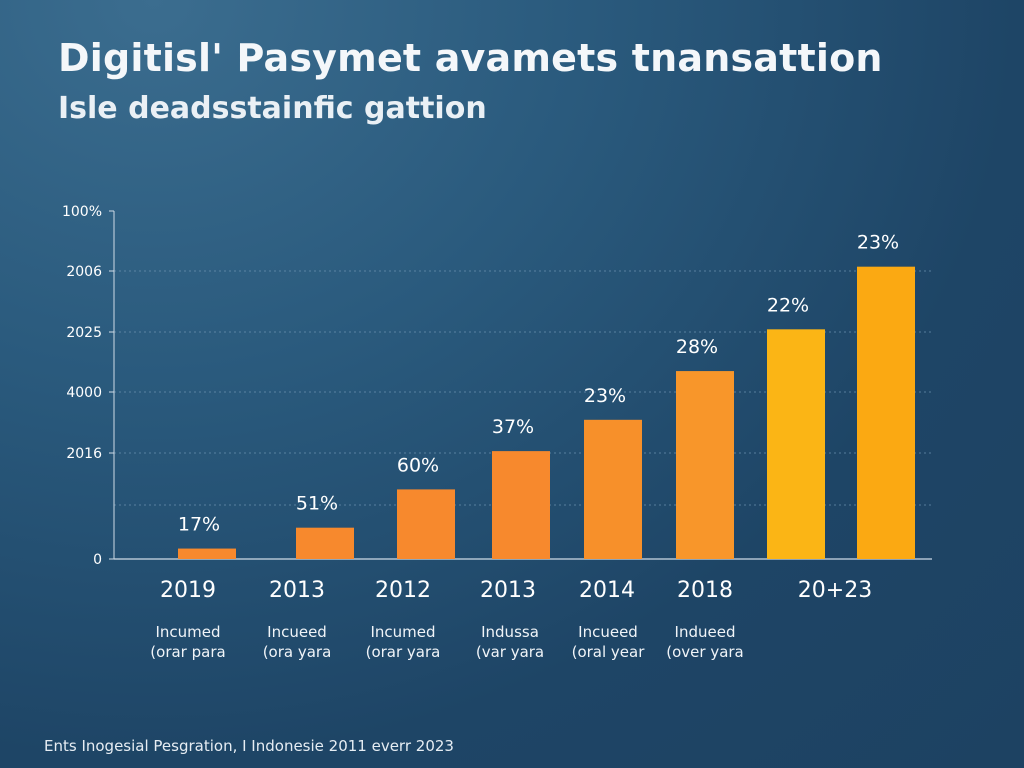  What do you see at coordinates (97, 560) in the screenshot?
I see `y-tick-label-0: 0` at bounding box center [97, 560].